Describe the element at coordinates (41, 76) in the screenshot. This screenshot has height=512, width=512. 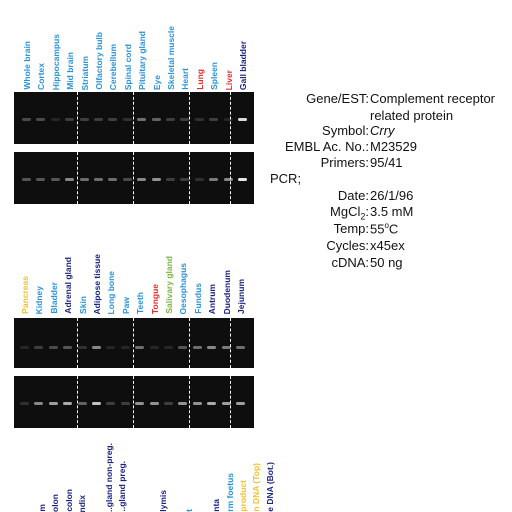
I see `lane-label: Cortex` at that location.